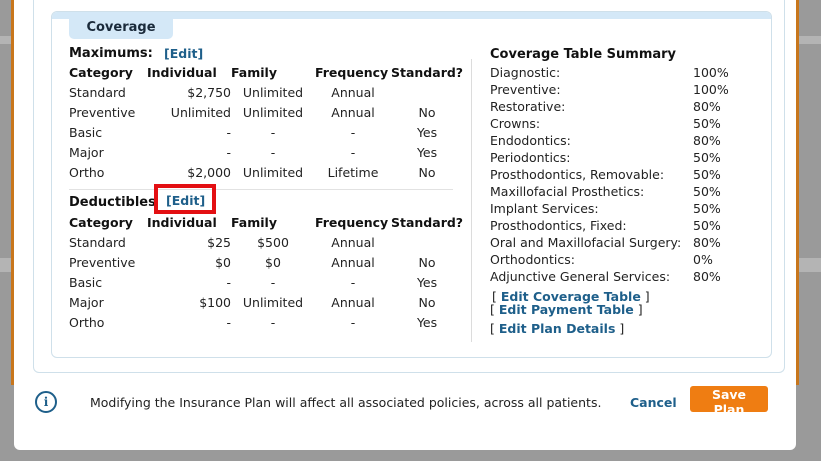  I want to click on close-bracket: ], so click(640, 309).